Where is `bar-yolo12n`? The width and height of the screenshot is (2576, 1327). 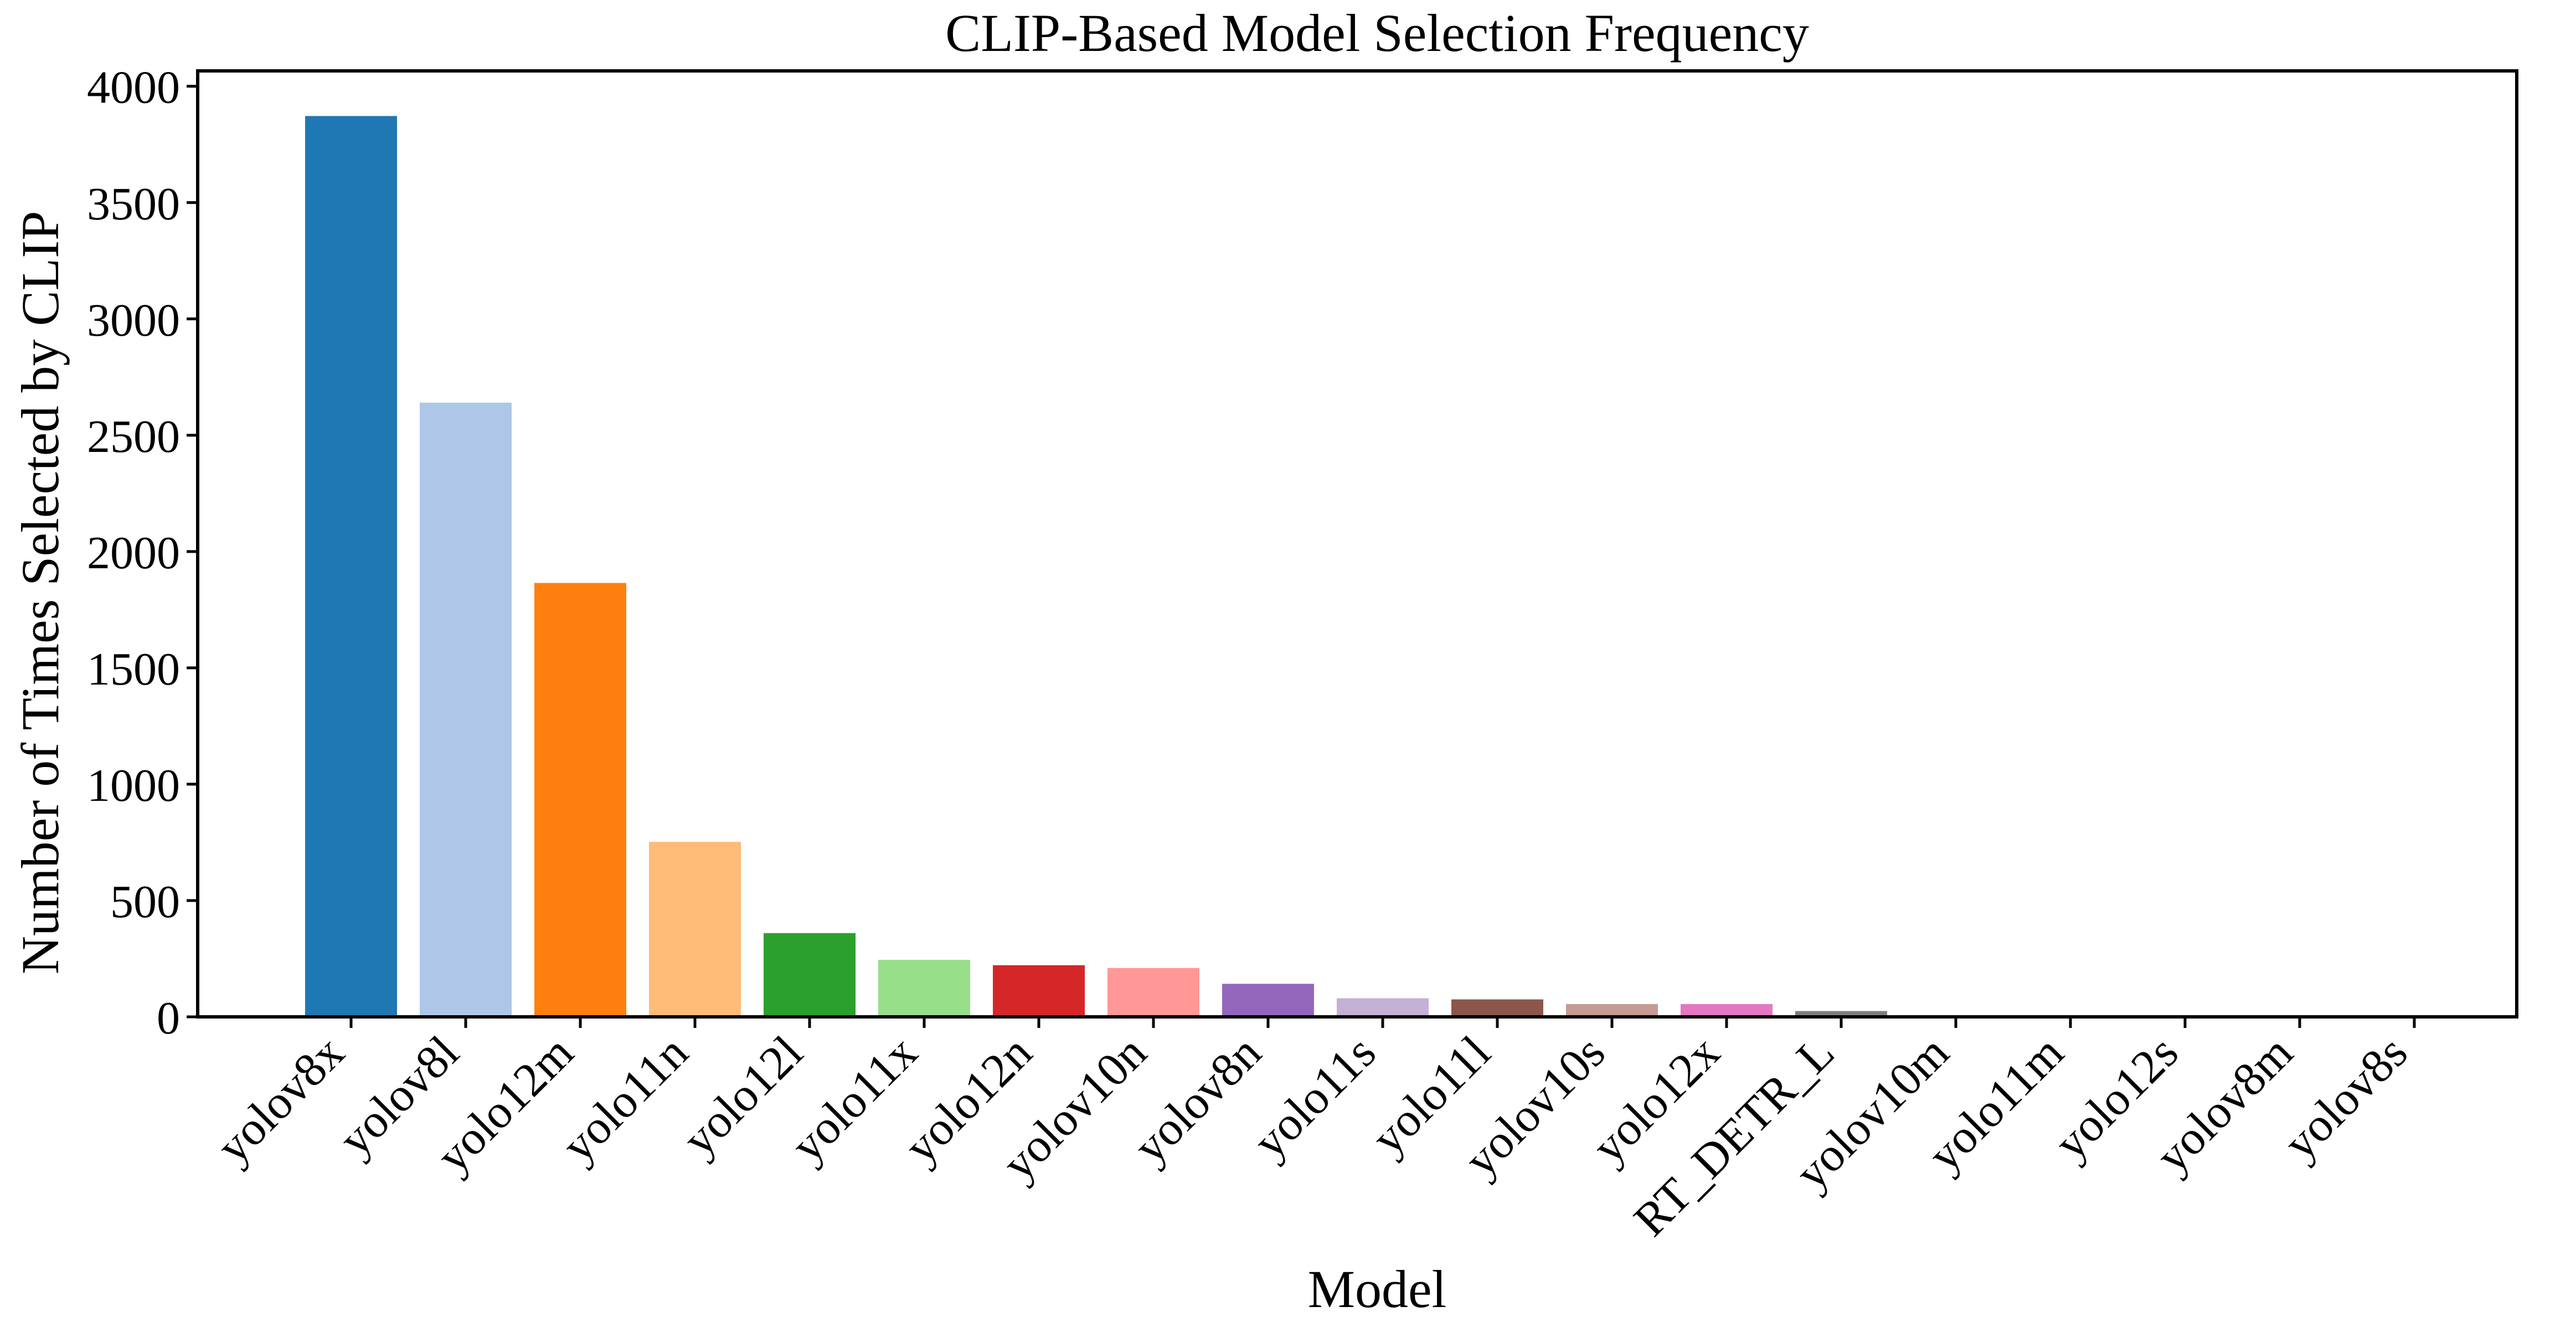 bar-yolo12n is located at coordinates (1039, 991).